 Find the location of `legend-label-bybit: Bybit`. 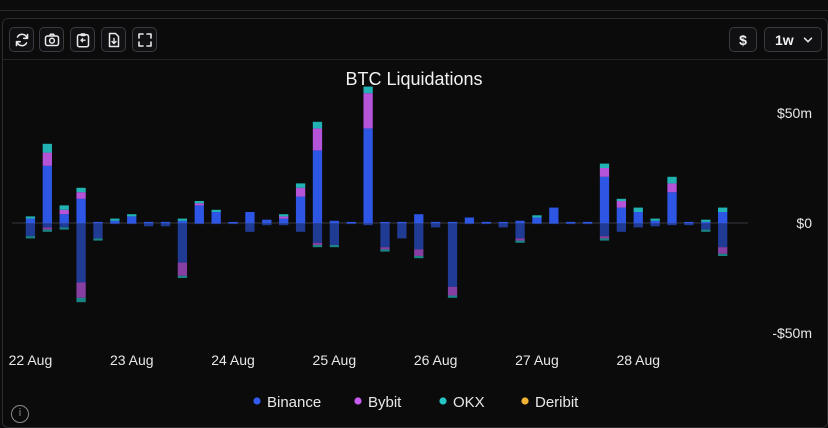

legend-label-bybit: Bybit is located at coordinates (385, 402).